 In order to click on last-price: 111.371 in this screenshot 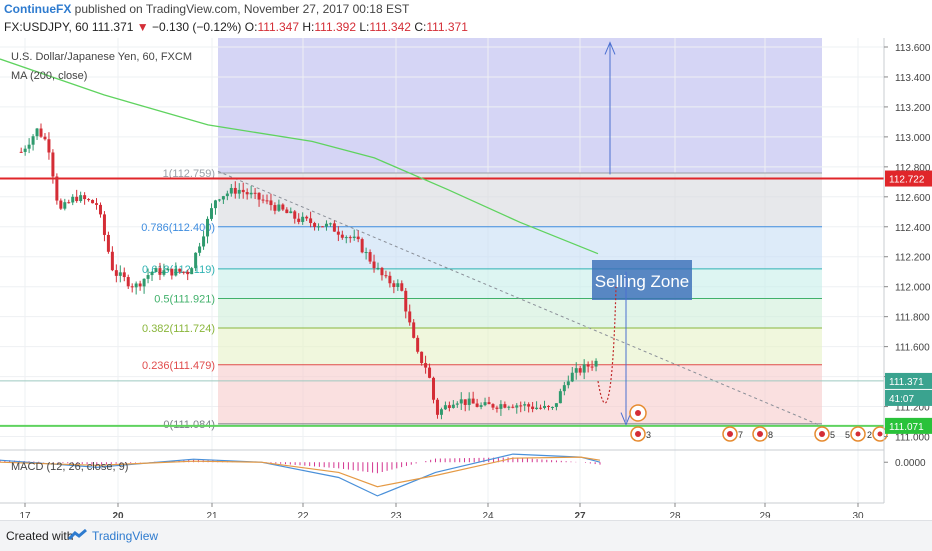, I will do `click(112, 27)`.